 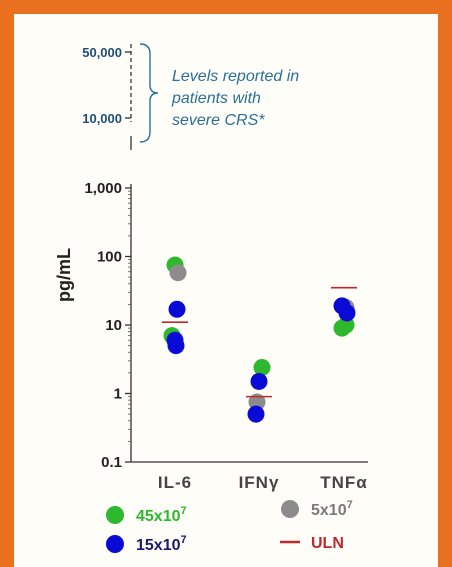 I want to click on y-tick-label: 0.1, so click(x=111, y=462).